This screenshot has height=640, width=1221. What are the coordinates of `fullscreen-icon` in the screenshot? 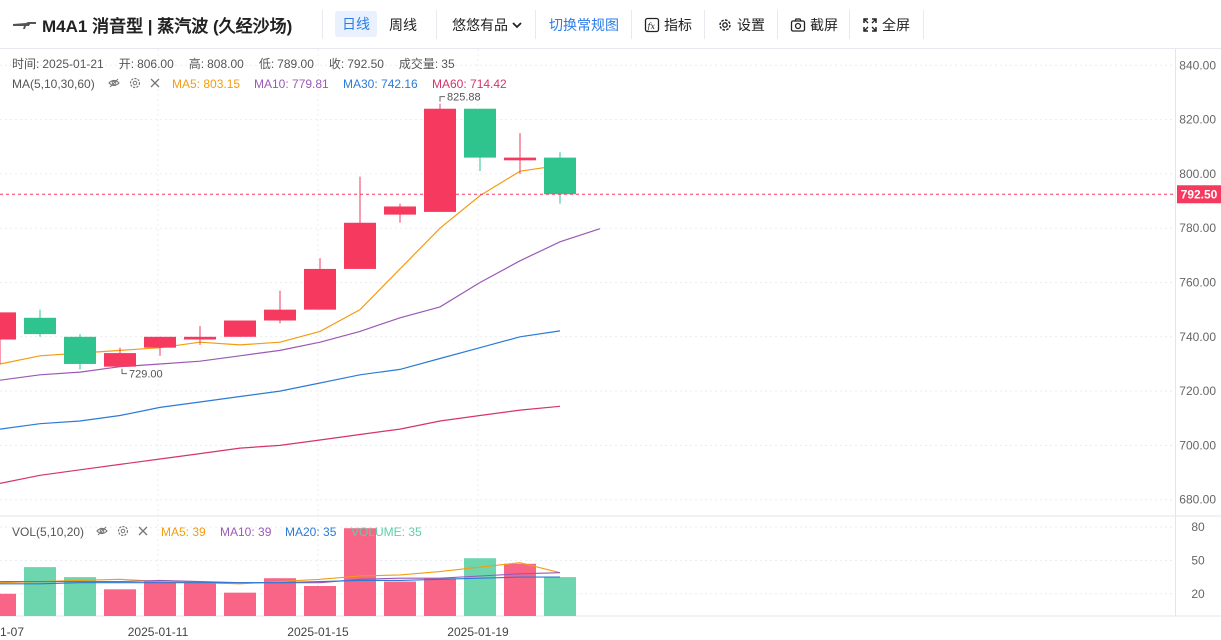 It's located at (870, 24).